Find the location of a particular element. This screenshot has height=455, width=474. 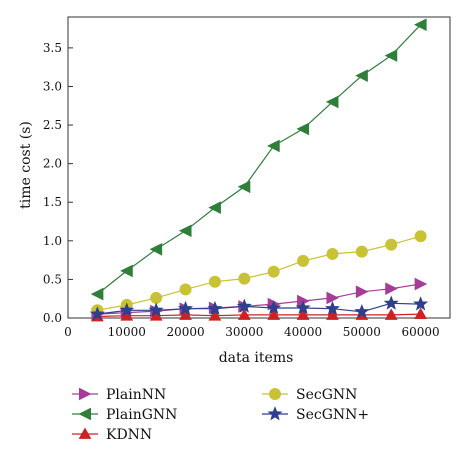

legend-item-plainnn: PlainNN is located at coordinates (119, 395).